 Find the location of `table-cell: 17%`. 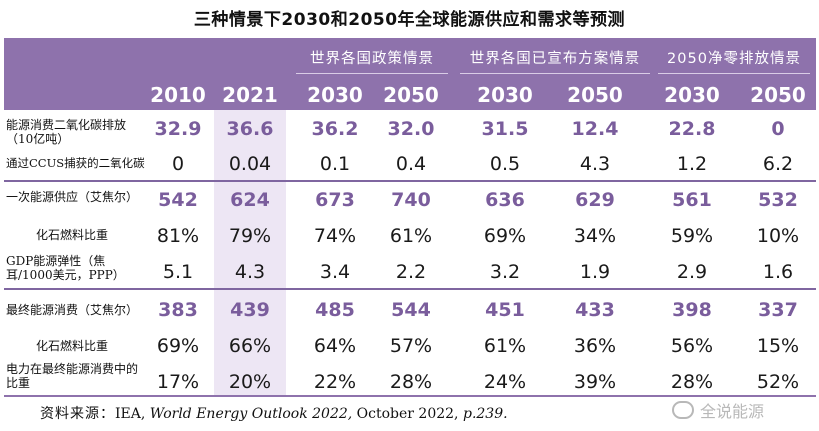

table-cell: 17% is located at coordinates (178, 382).